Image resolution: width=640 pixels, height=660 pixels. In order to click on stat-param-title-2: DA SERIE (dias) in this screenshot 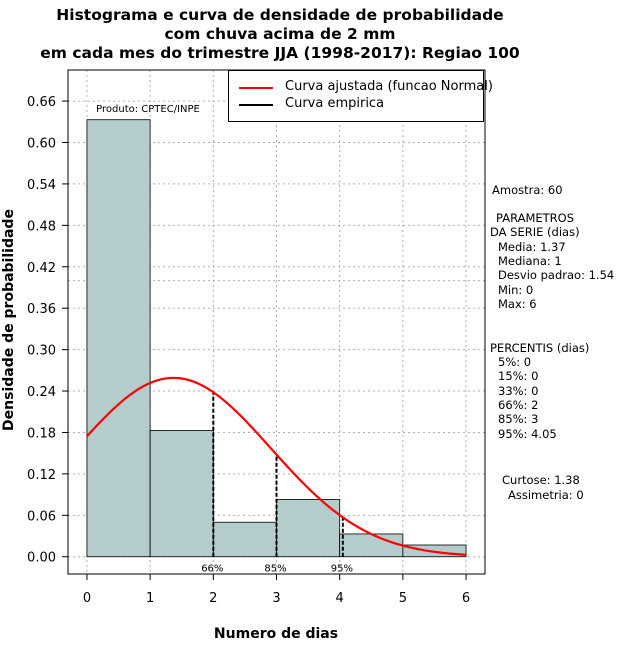, I will do `click(535, 232)`.